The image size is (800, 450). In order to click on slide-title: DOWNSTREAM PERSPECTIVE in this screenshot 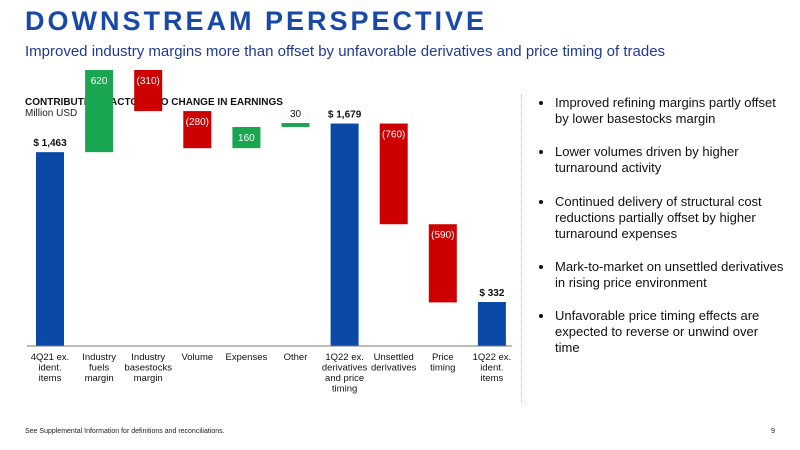, I will do `click(256, 21)`.